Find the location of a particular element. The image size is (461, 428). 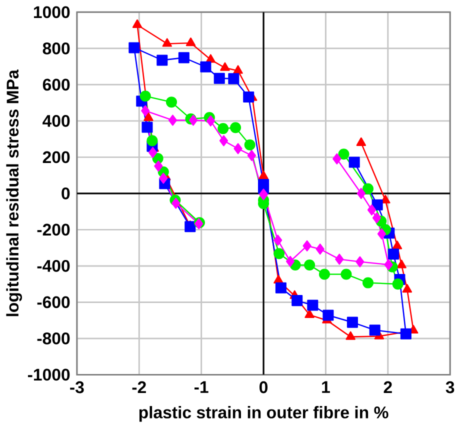

y-tick-label: -800 is located at coordinates (53, 338).